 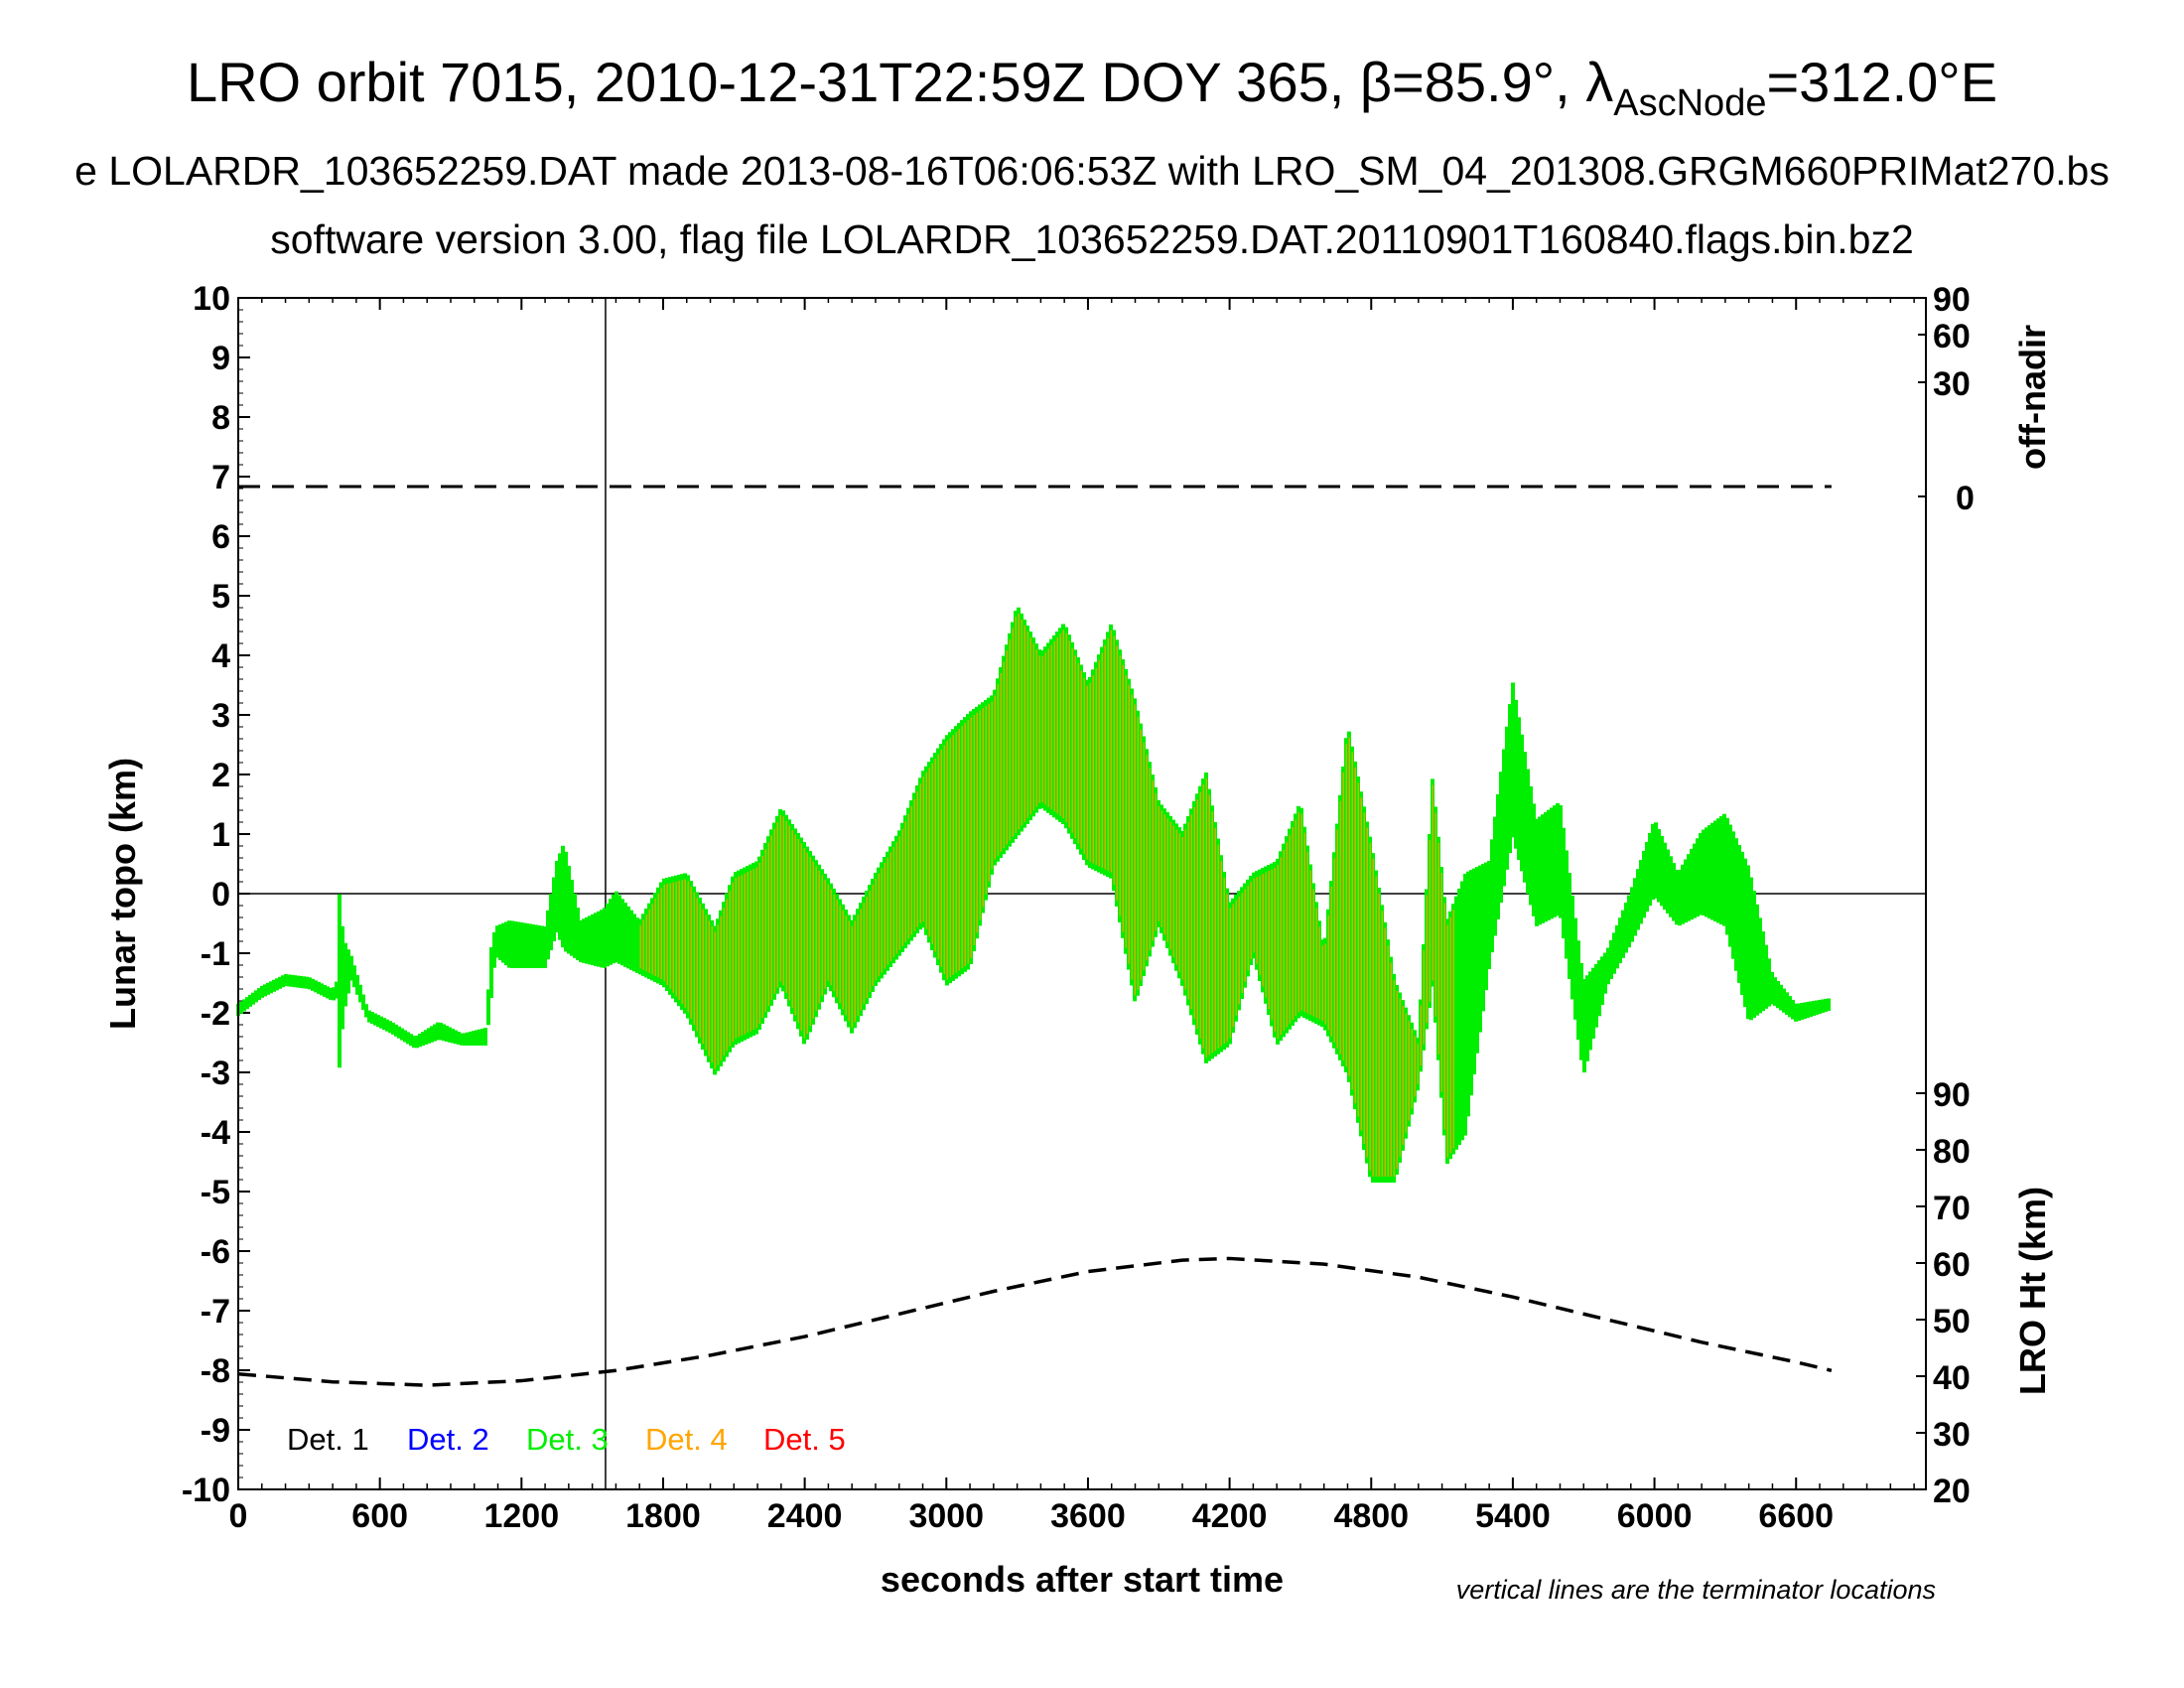 I want to click on height-tick-label: 60, so click(x=1952, y=1265).